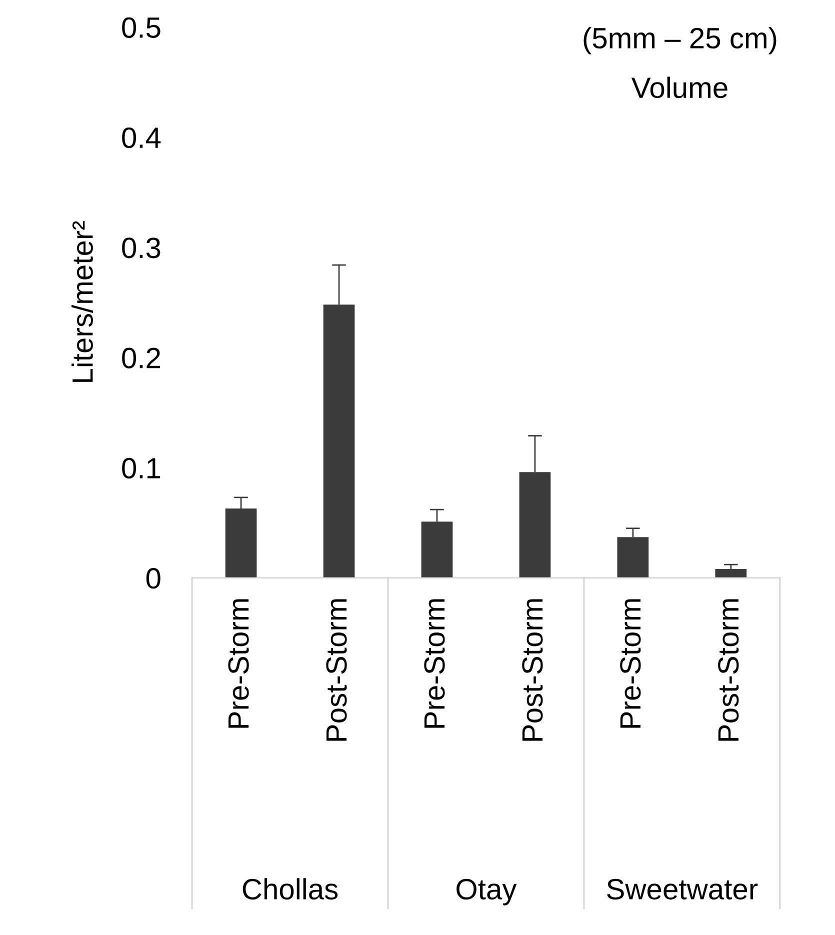  What do you see at coordinates (141, 248) in the screenshot?
I see `y-tick-label: 0.3` at bounding box center [141, 248].